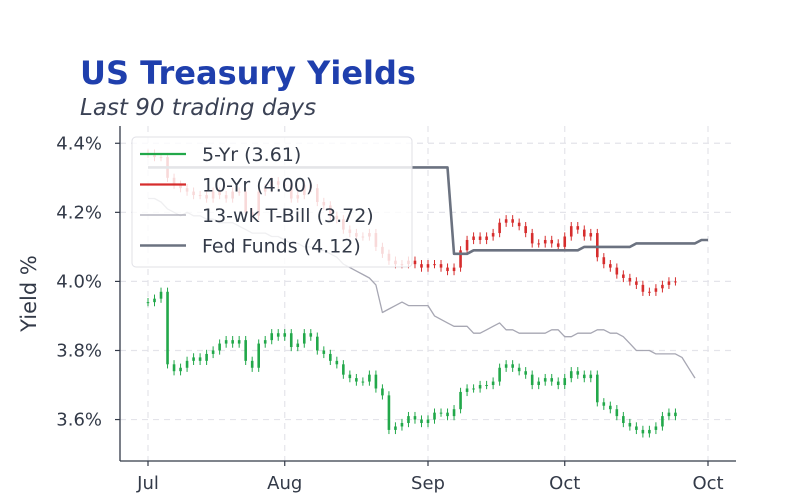  Describe the element at coordinates (257, 186) in the screenshot. I see `legend-ten-yr-label: 10-Yr (4.00)` at that location.